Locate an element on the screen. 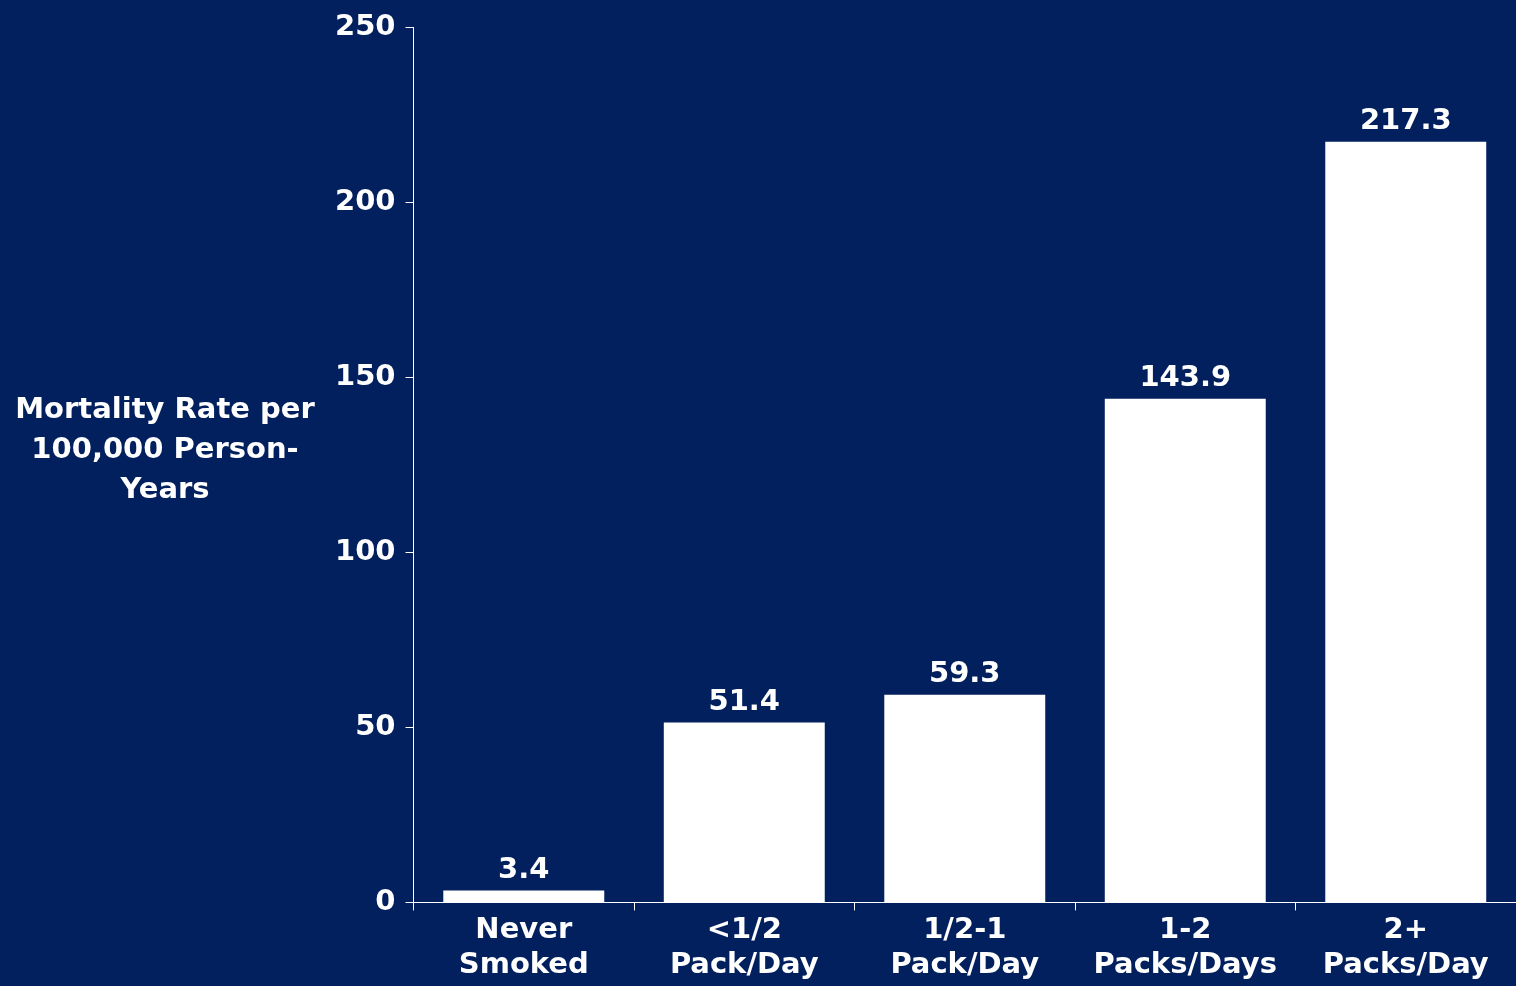  y-tick-label: 50 is located at coordinates (375, 724).